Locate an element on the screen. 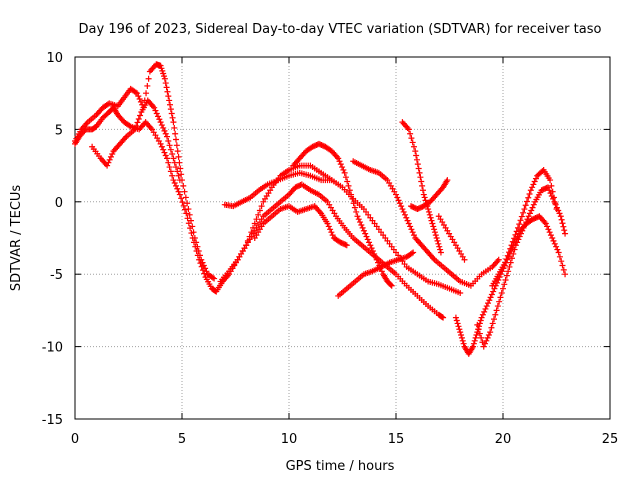 Image resolution: width=640 pixels, height=480 pixels. x-tick-label: 5 is located at coordinates (182, 439).